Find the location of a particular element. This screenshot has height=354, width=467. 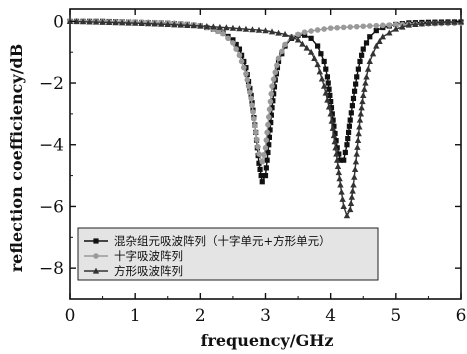

y-tick-label: 0 is located at coordinates (58, 22).